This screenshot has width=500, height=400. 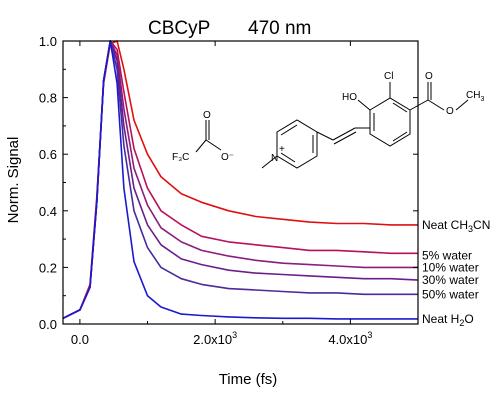 What do you see at coordinates (349, 97) in the screenshot?
I see `label-hydroxyl: HO` at bounding box center [349, 97].